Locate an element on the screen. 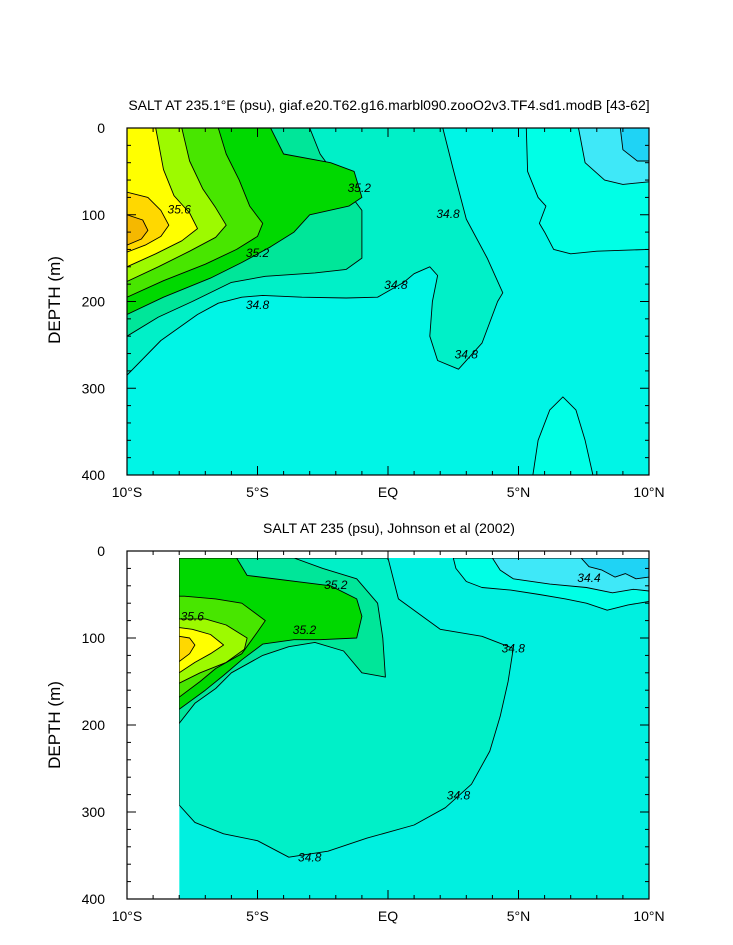 The width and height of the screenshot is (733, 945). panel-upper-y-axis-label: DEPTH (m) is located at coordinates (54, 300).